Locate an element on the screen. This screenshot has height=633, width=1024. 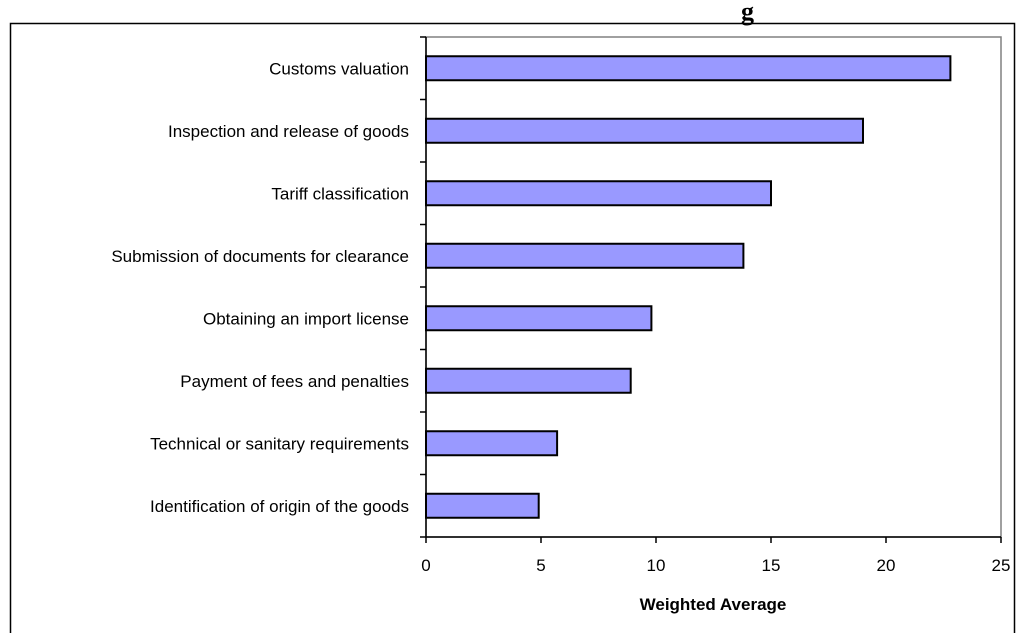
category-label-tariff-classification: Tariff classification is located at coordinates (340, 193).